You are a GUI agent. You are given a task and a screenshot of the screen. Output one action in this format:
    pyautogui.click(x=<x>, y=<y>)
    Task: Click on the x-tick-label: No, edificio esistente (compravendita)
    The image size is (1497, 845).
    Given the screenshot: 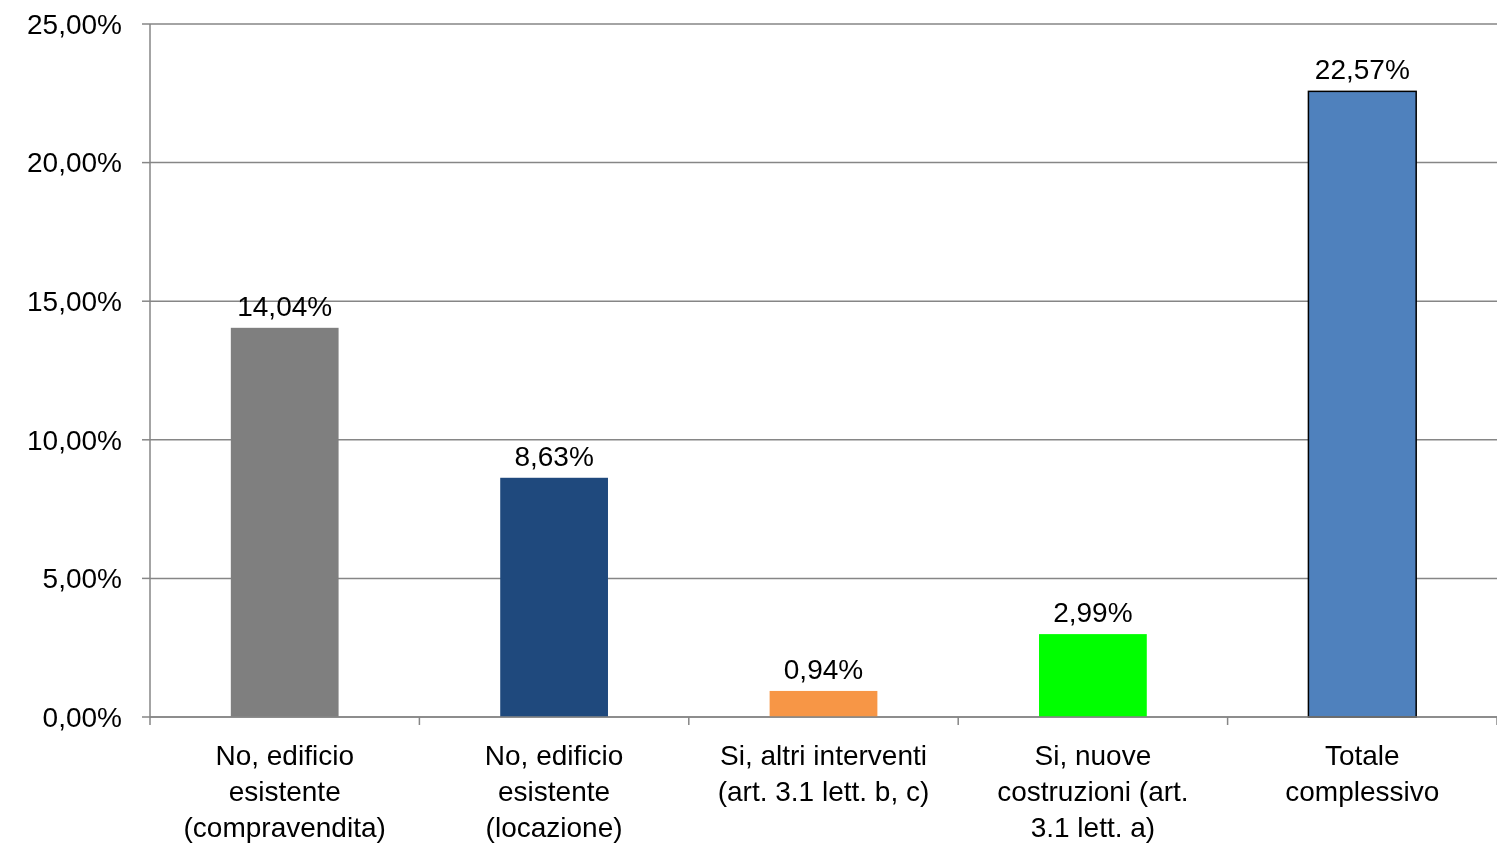 What is the action you would take?
    pyautogui.click(x=284, y=791)
    